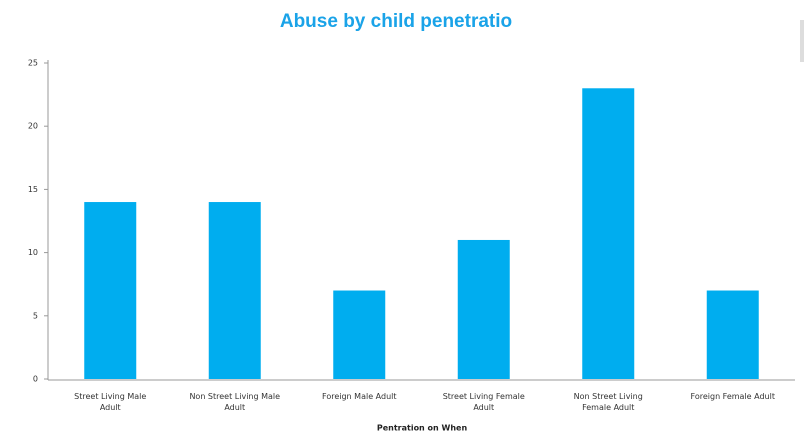 The height and width of the screenshot is (435, 810). Describe the element at coordinates (396, 21) in the screenshot. I see `chart-title: Abuse by child penetratio` at that location.